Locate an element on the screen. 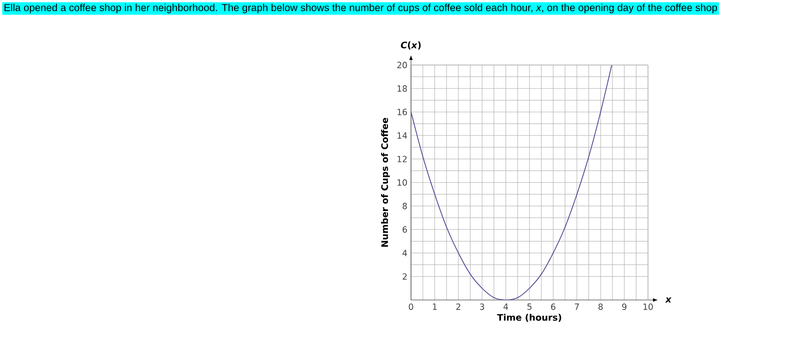 The width and height of the screenshot is (800, 339). x-tick-label: 5 is located at coordinates (529, 307).